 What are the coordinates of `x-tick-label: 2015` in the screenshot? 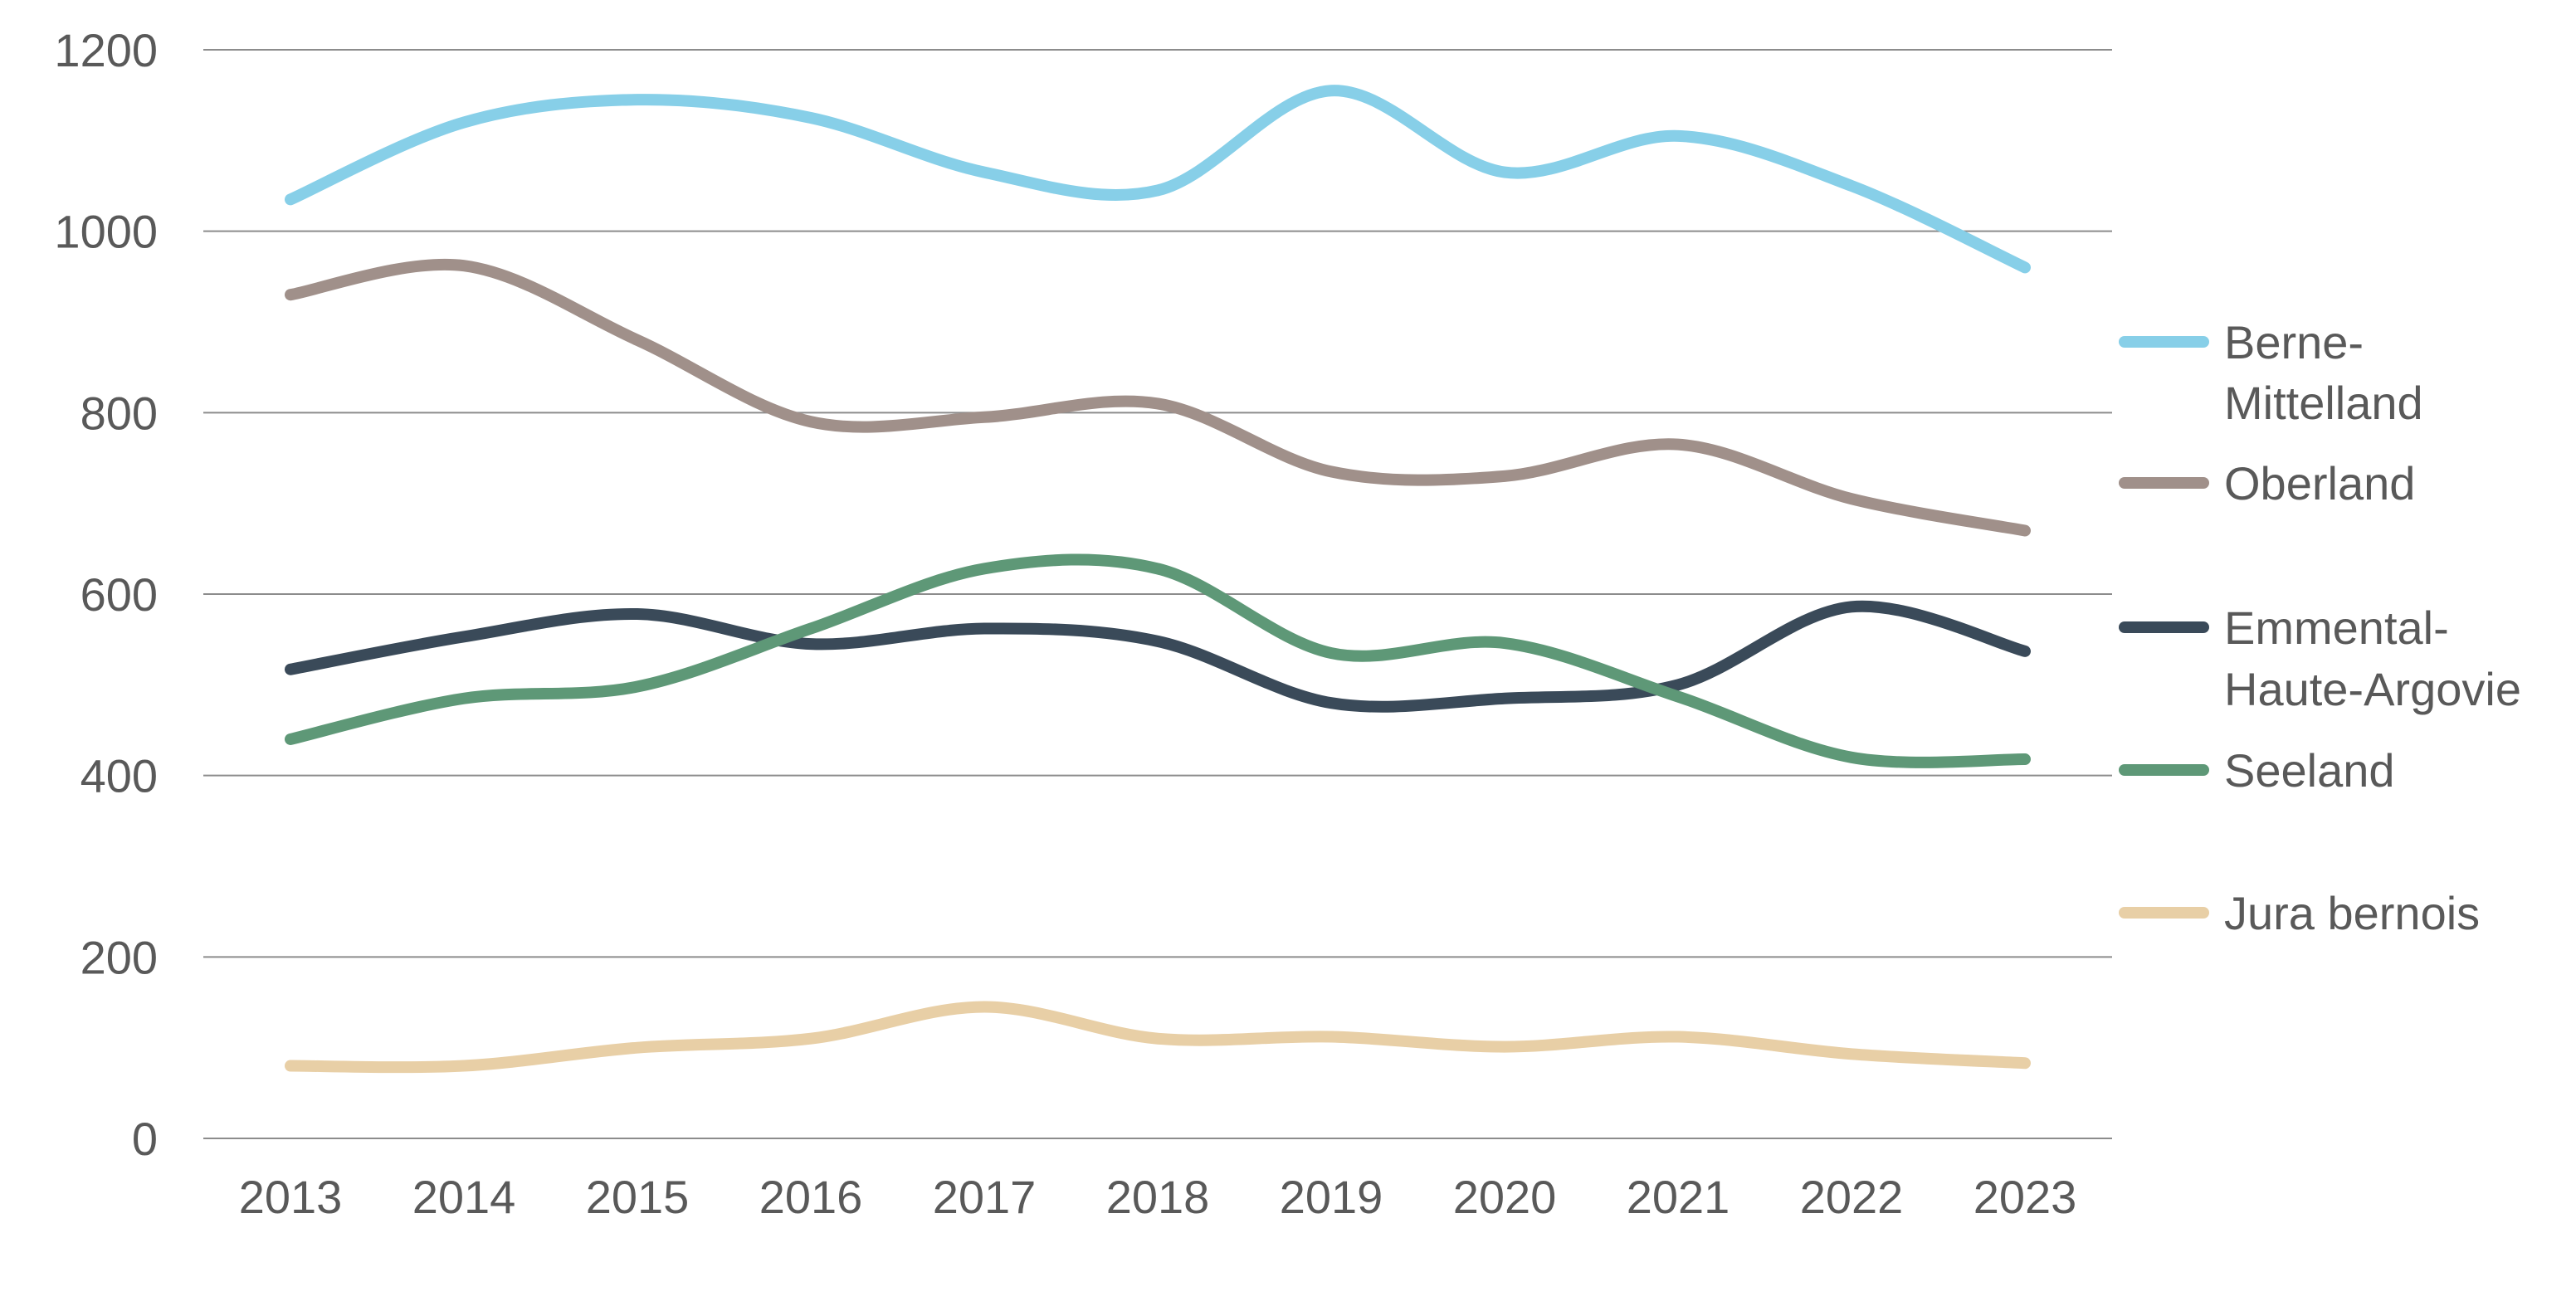 It's located at (638, 1197).